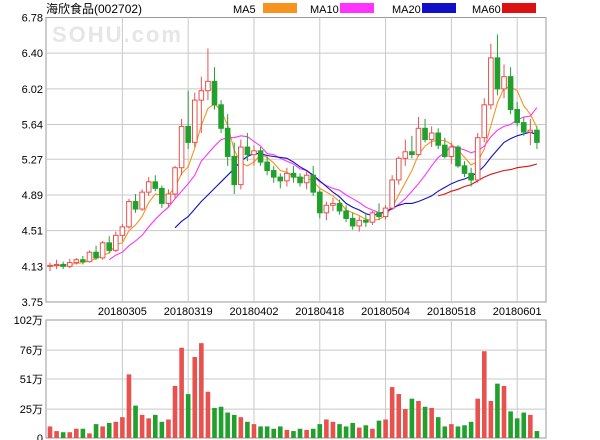 The height and width of the screenshot is (440, 600). What do you see at coordinates (32, 303) in the screenshot?
I see `price-tick-label: 3.75` at bounding box center [32, 303].